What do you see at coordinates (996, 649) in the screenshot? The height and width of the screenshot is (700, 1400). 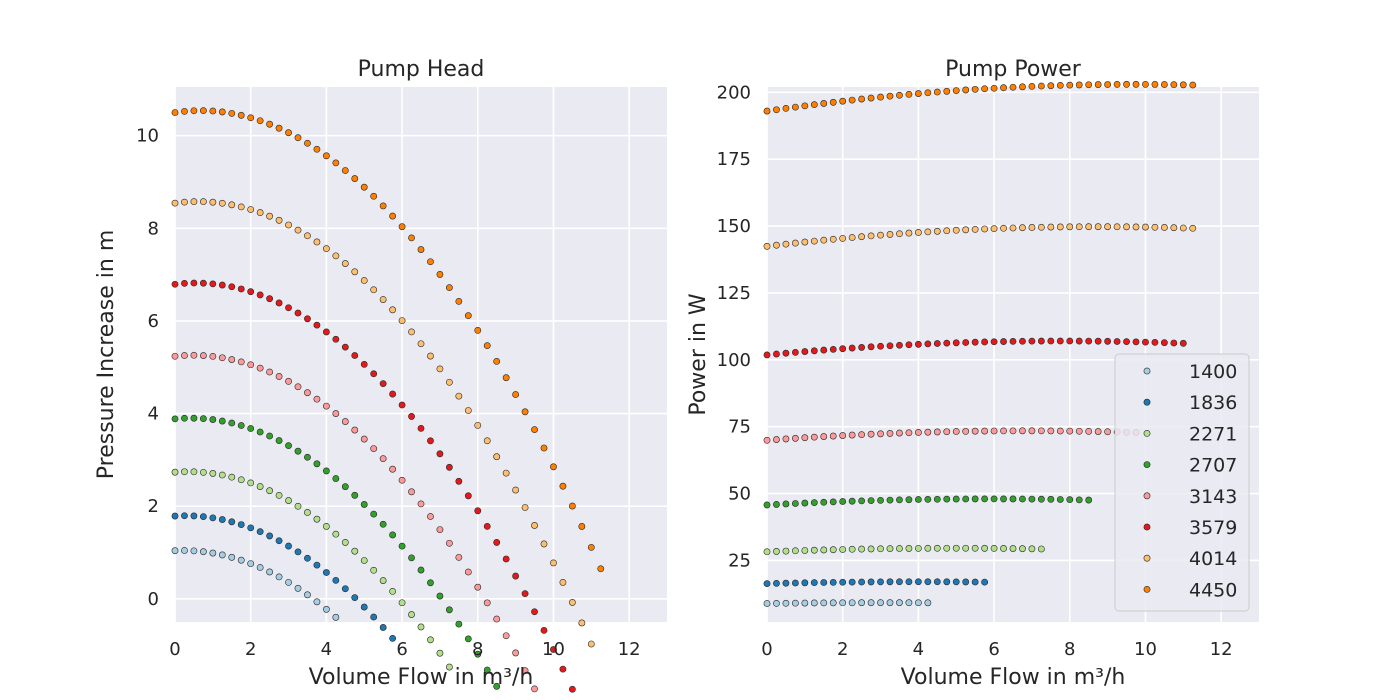 I see `power-x-ticks: 0 2 4 6 8 10 12` at bounding box center [996, 649].